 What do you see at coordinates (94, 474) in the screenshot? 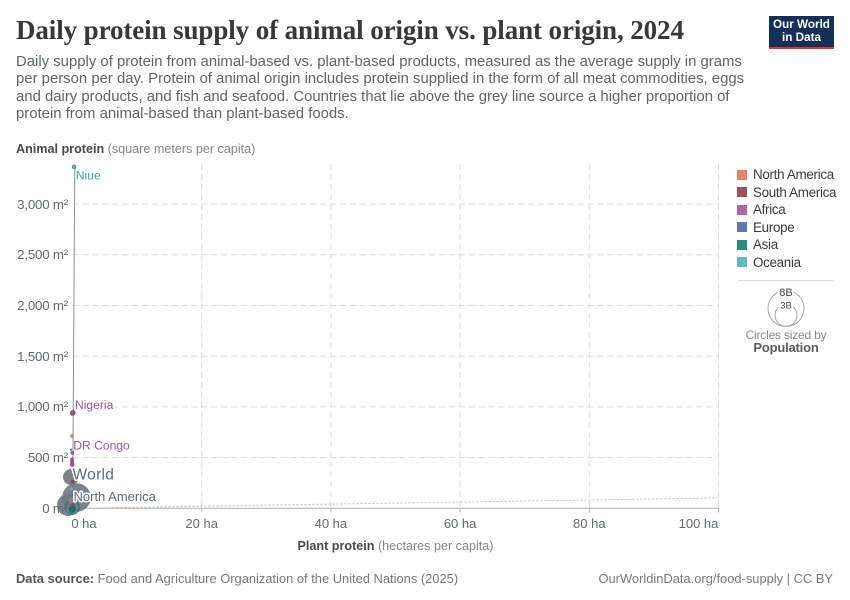
I see `svg-text: World` at bounding box center [94, 474].